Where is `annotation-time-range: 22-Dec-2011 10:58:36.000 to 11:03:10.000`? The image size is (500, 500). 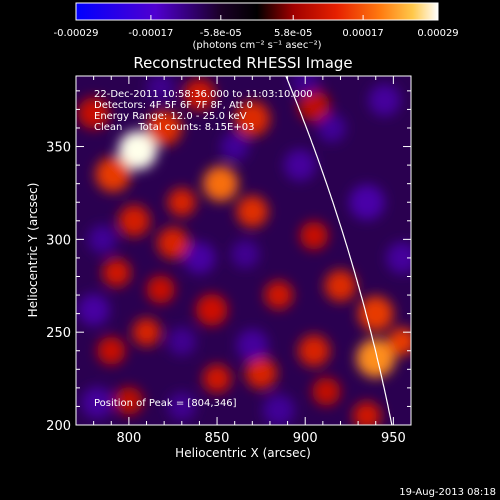 annotation-time-range: 22-Dec-2011 10:58:36.000 to 11:03:10.000 is located at coordinates (203, 94).